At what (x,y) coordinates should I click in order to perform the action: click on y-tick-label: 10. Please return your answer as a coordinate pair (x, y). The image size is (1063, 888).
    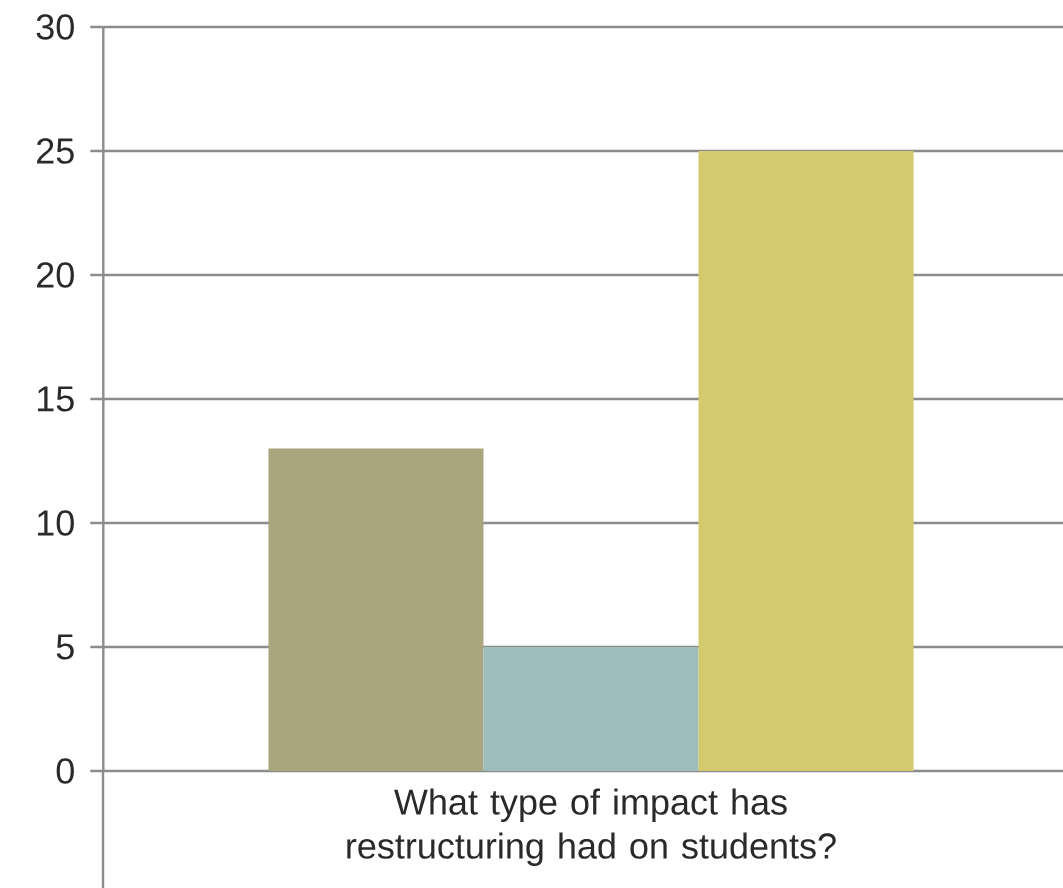
    Looking at the image, I should click on (55, 523).